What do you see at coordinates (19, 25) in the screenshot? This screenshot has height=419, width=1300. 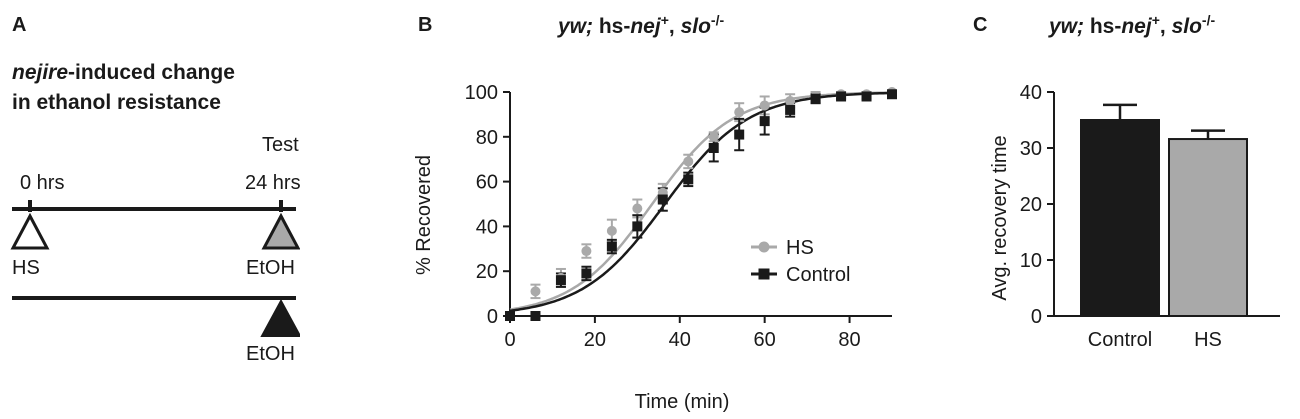 I see `panel-a-letter: A` at bounding box center [19, 25].